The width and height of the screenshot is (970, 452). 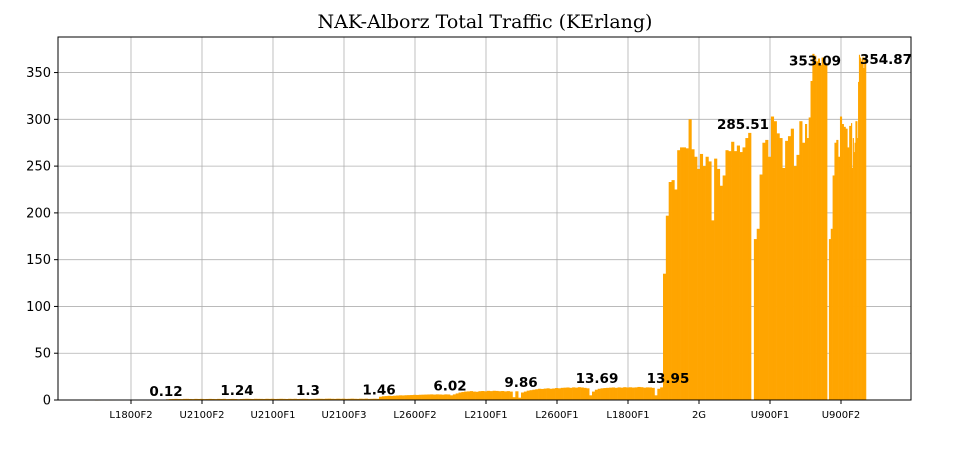 I want to click on data-label: 1.46, so click(x=378, y=391).